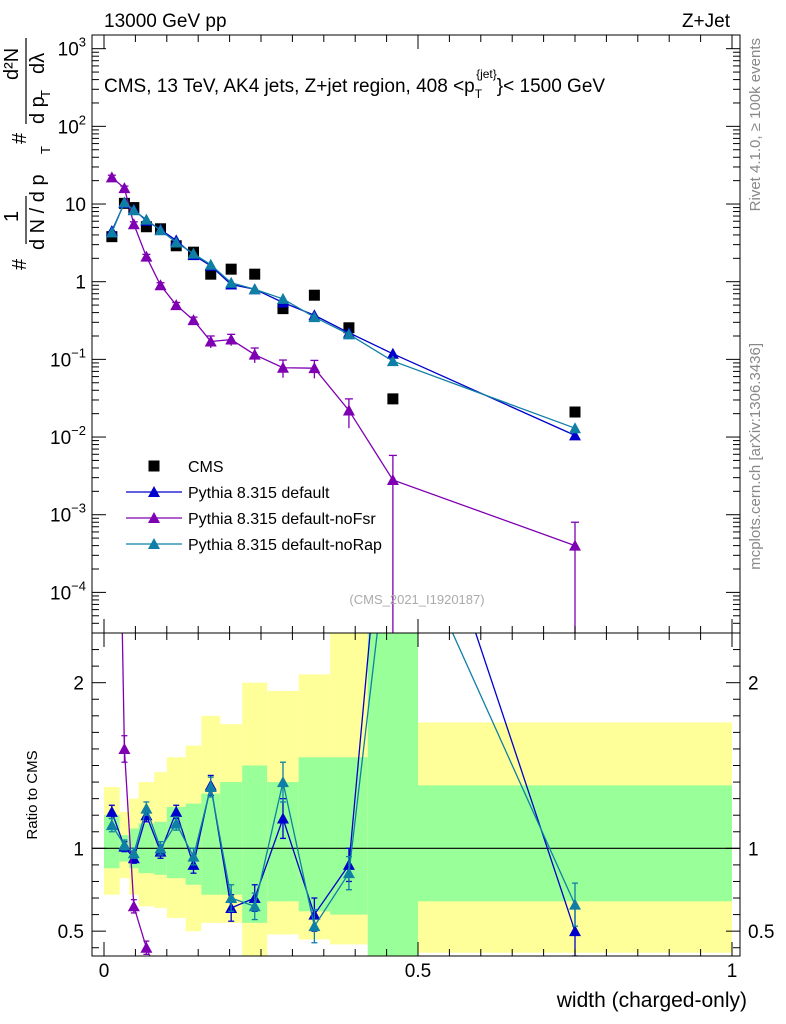 Image resolution: width=786 pixels, height=1024 pixels. I want to click on y-tick-label: 1, so click(80, 283).